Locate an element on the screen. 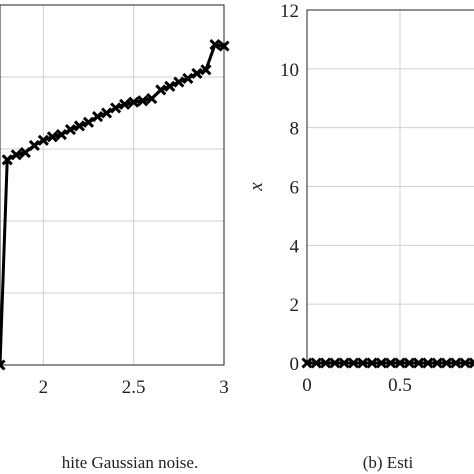  y-tick-label: 4 is located at coordinates (295, 246).